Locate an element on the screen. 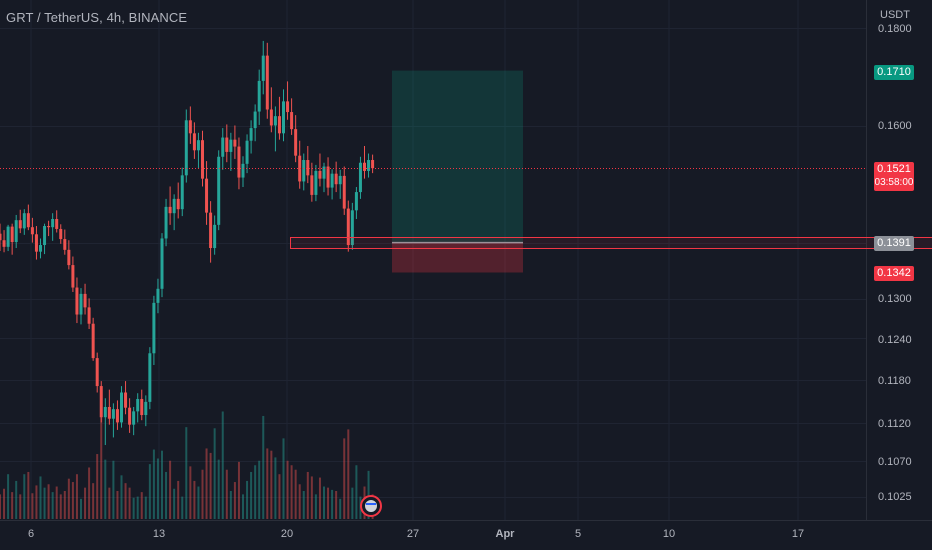 The height and width of the screenshot is (550, 932). volume-bars is located at coordinates (187, 463).